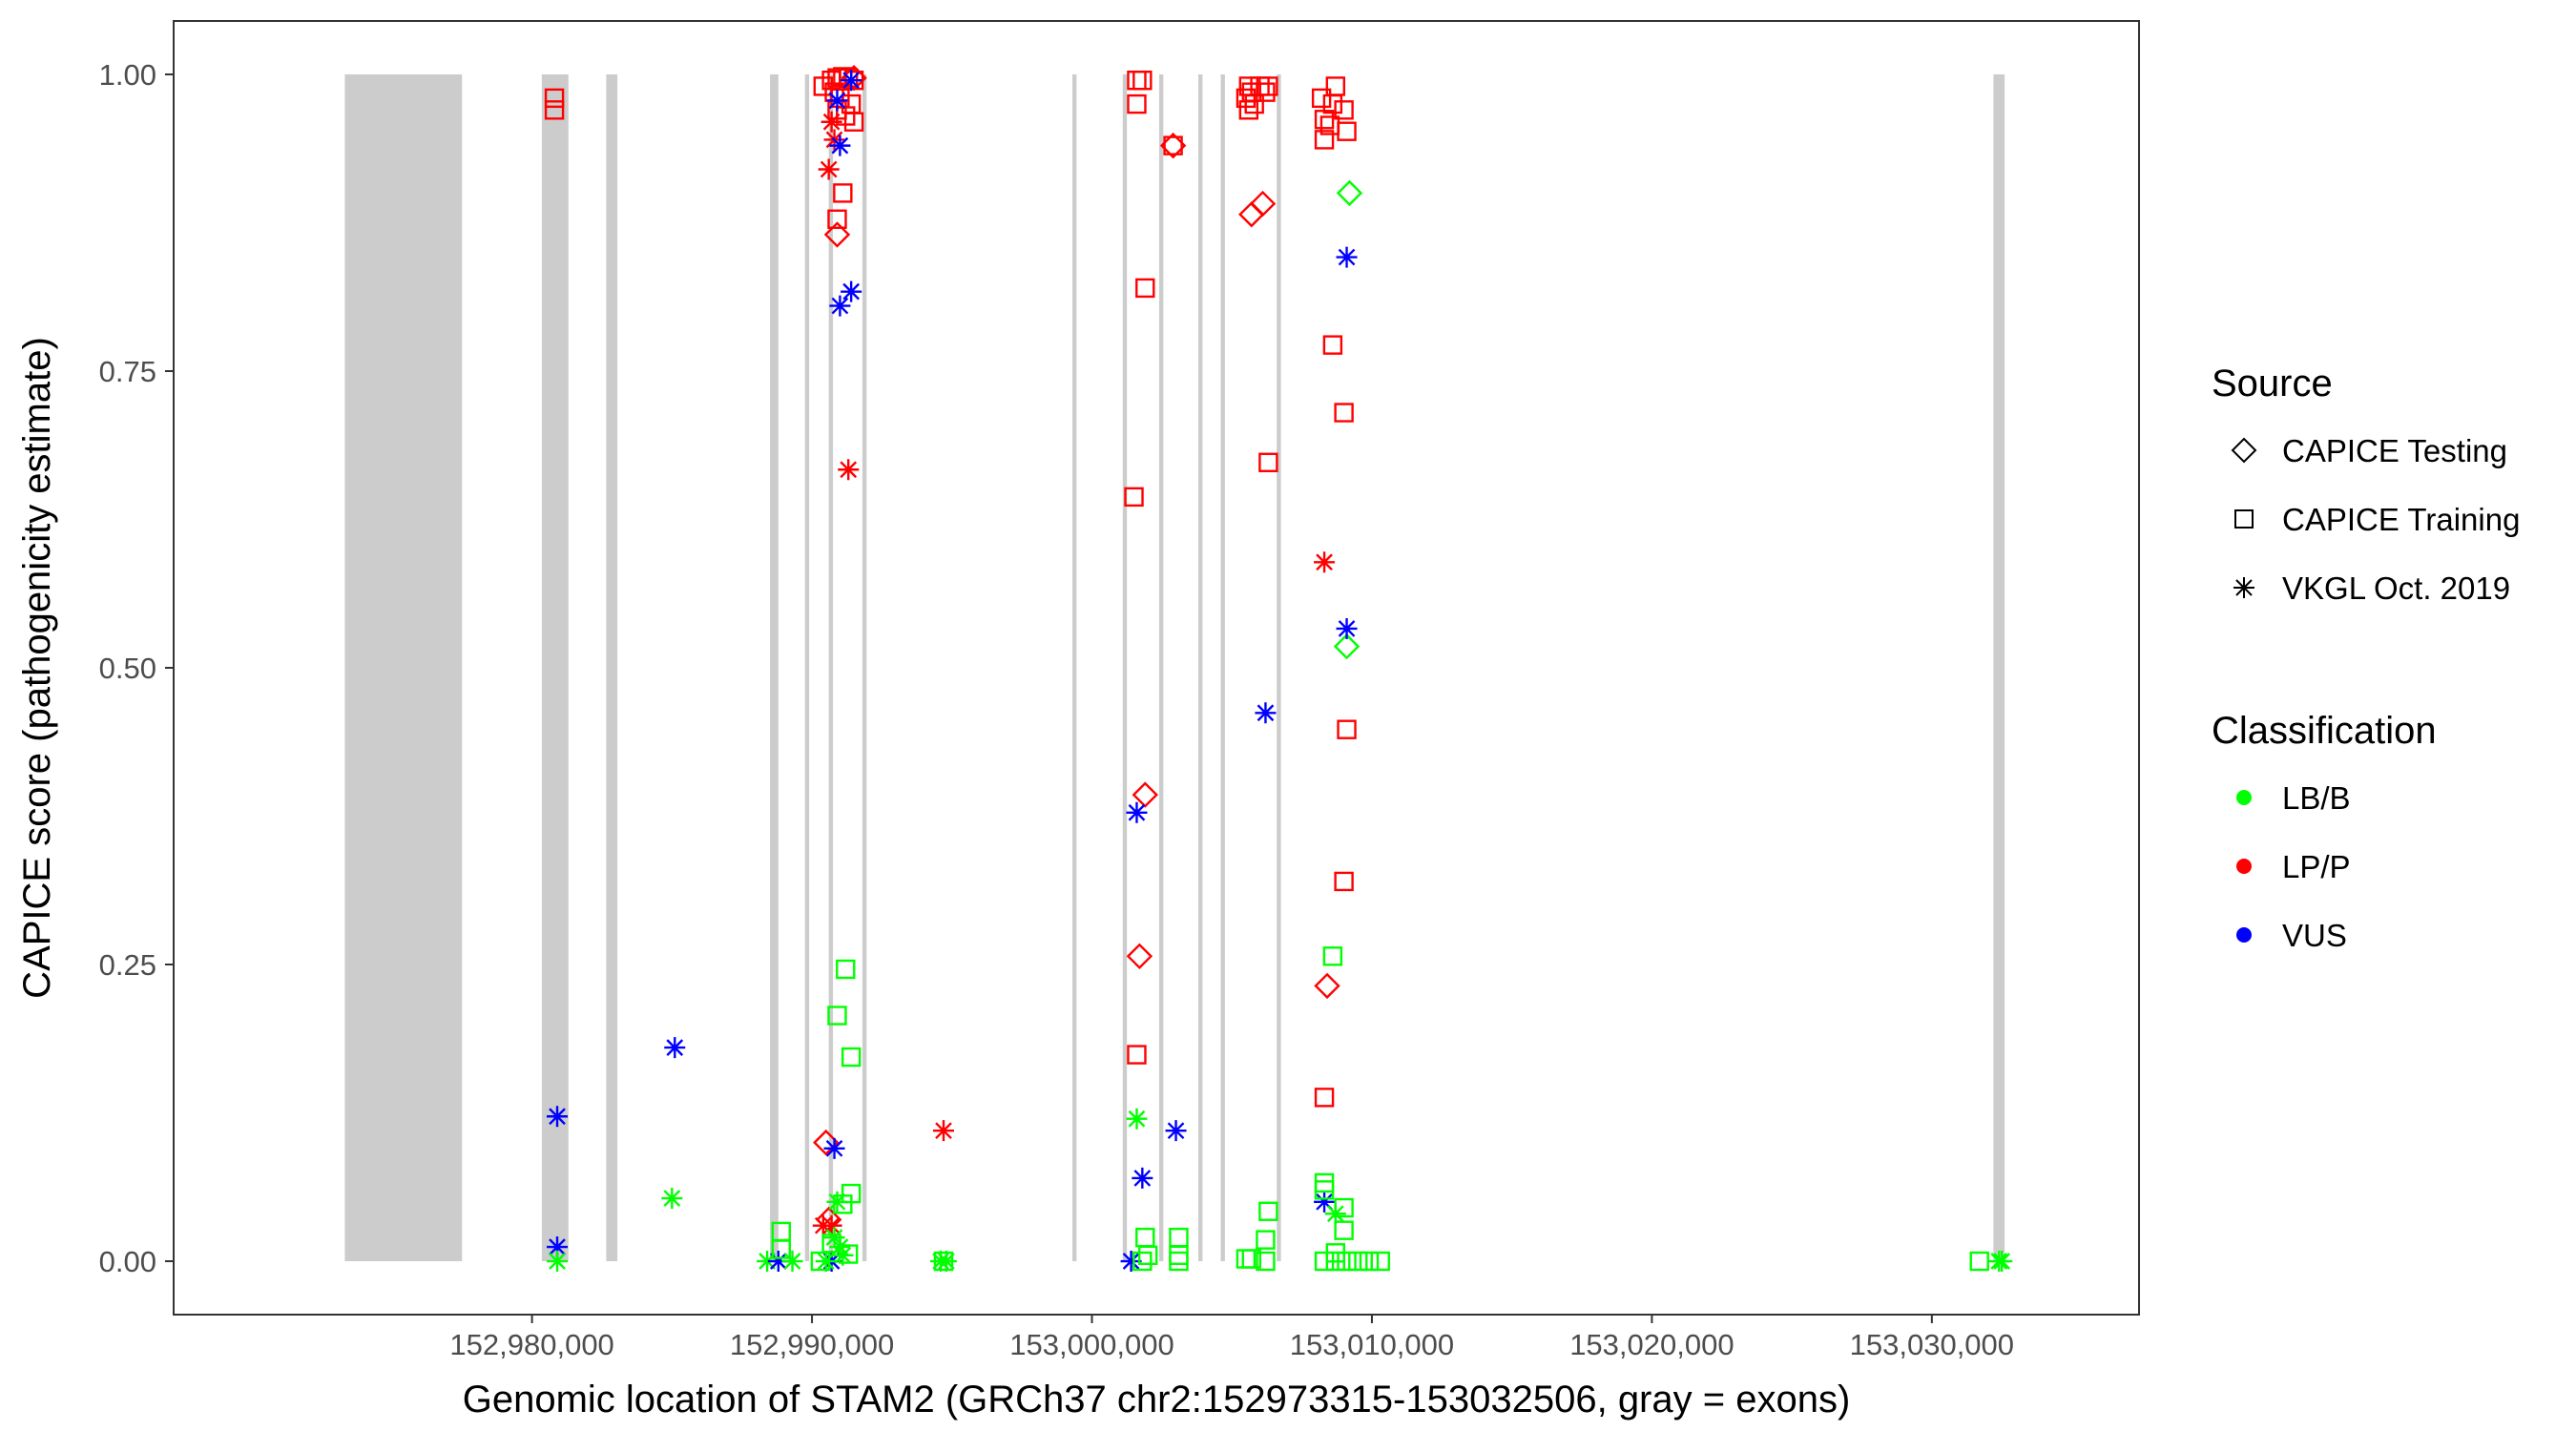 Image resolution: width=2576 pixels, height=1431 pixels. Describe the element at coordinates (2316, 798) in the screenshot. I see `legend-classification-label: LB/B` at that location.